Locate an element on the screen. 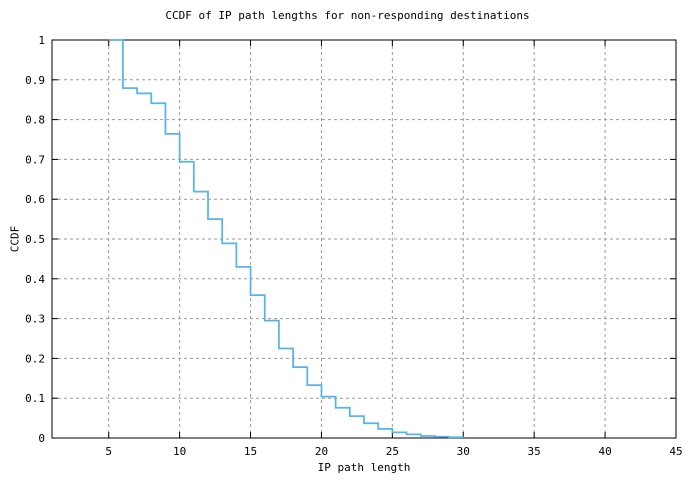 The width and height of the screenshot is (695, 480). y-tick-label: 0 is located at coordinates (41, 438).